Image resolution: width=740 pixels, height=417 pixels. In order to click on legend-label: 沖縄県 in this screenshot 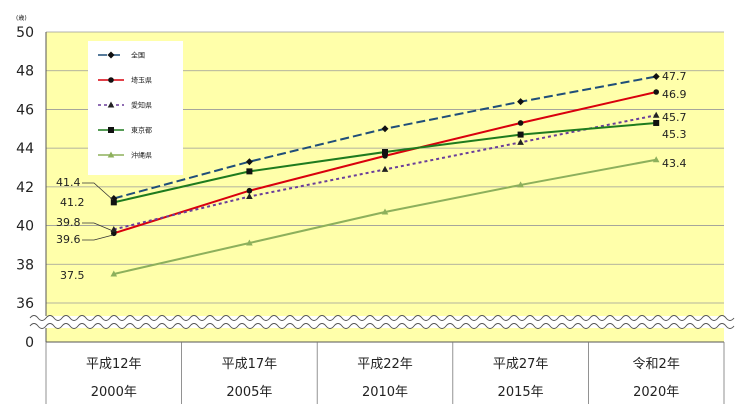, I will do `click(141, 155)`.